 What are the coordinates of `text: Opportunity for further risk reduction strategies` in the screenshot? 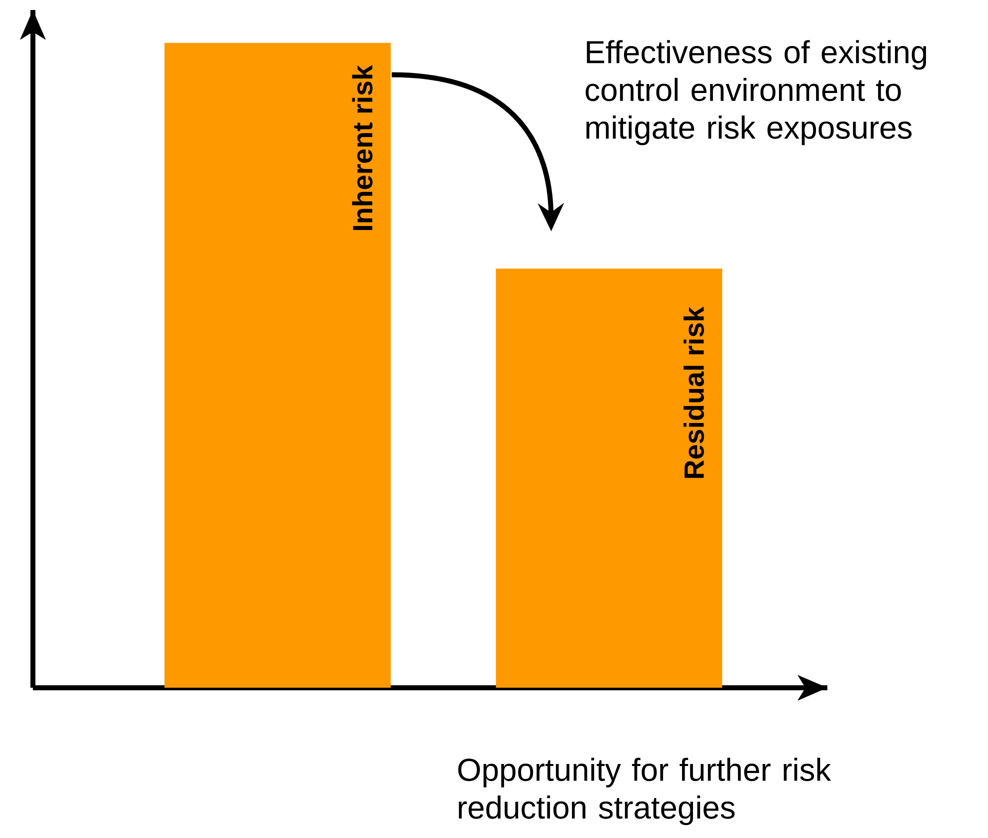 It's located at (645, 791).